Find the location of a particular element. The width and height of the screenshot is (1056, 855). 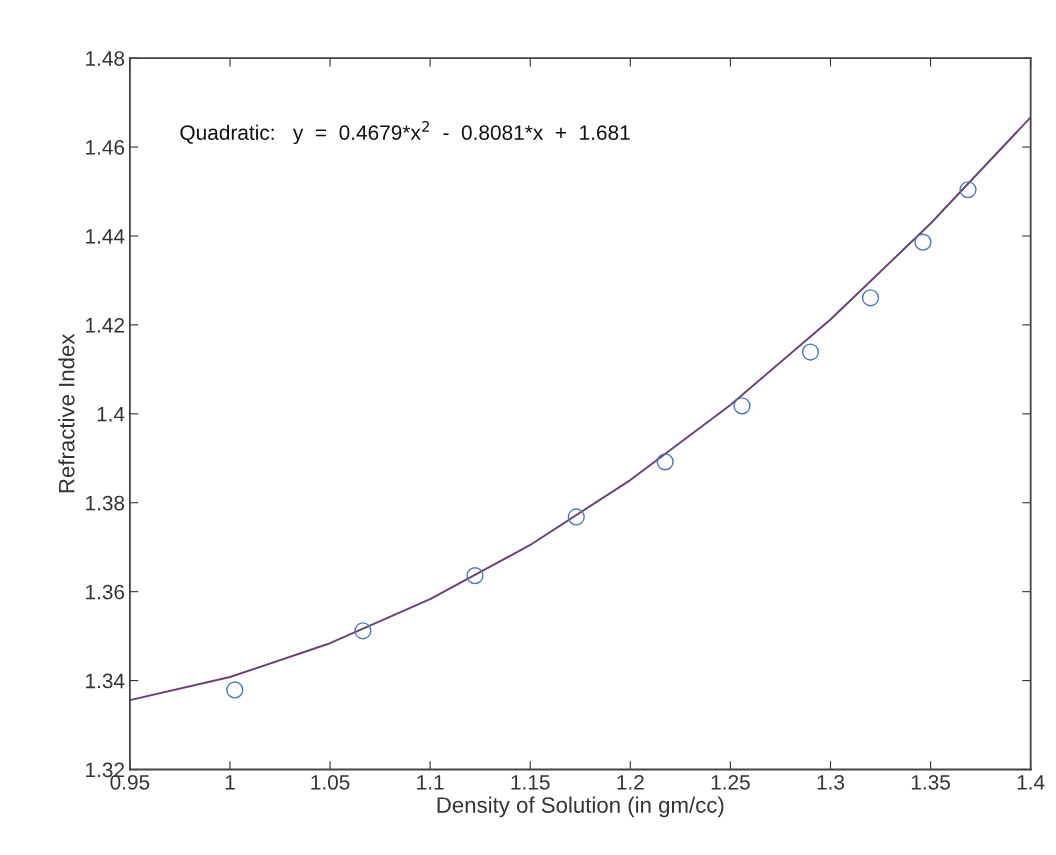

y-tick-label: 1.36 is located at coordinates (105, 592).